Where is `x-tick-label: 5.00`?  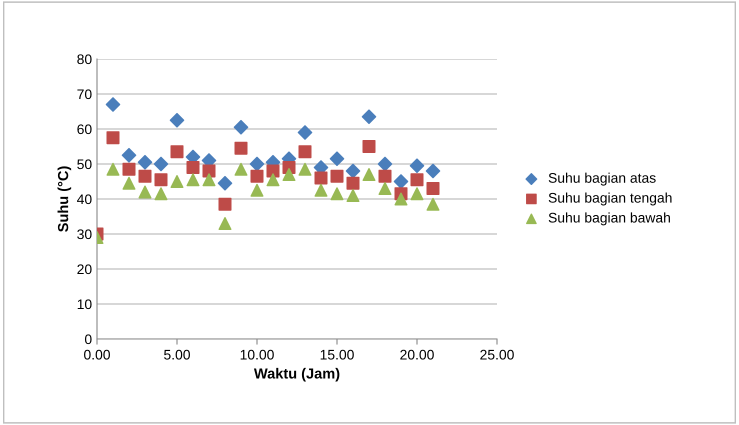 x-tick-label: 5.00 is located at coordinates (177, 355).